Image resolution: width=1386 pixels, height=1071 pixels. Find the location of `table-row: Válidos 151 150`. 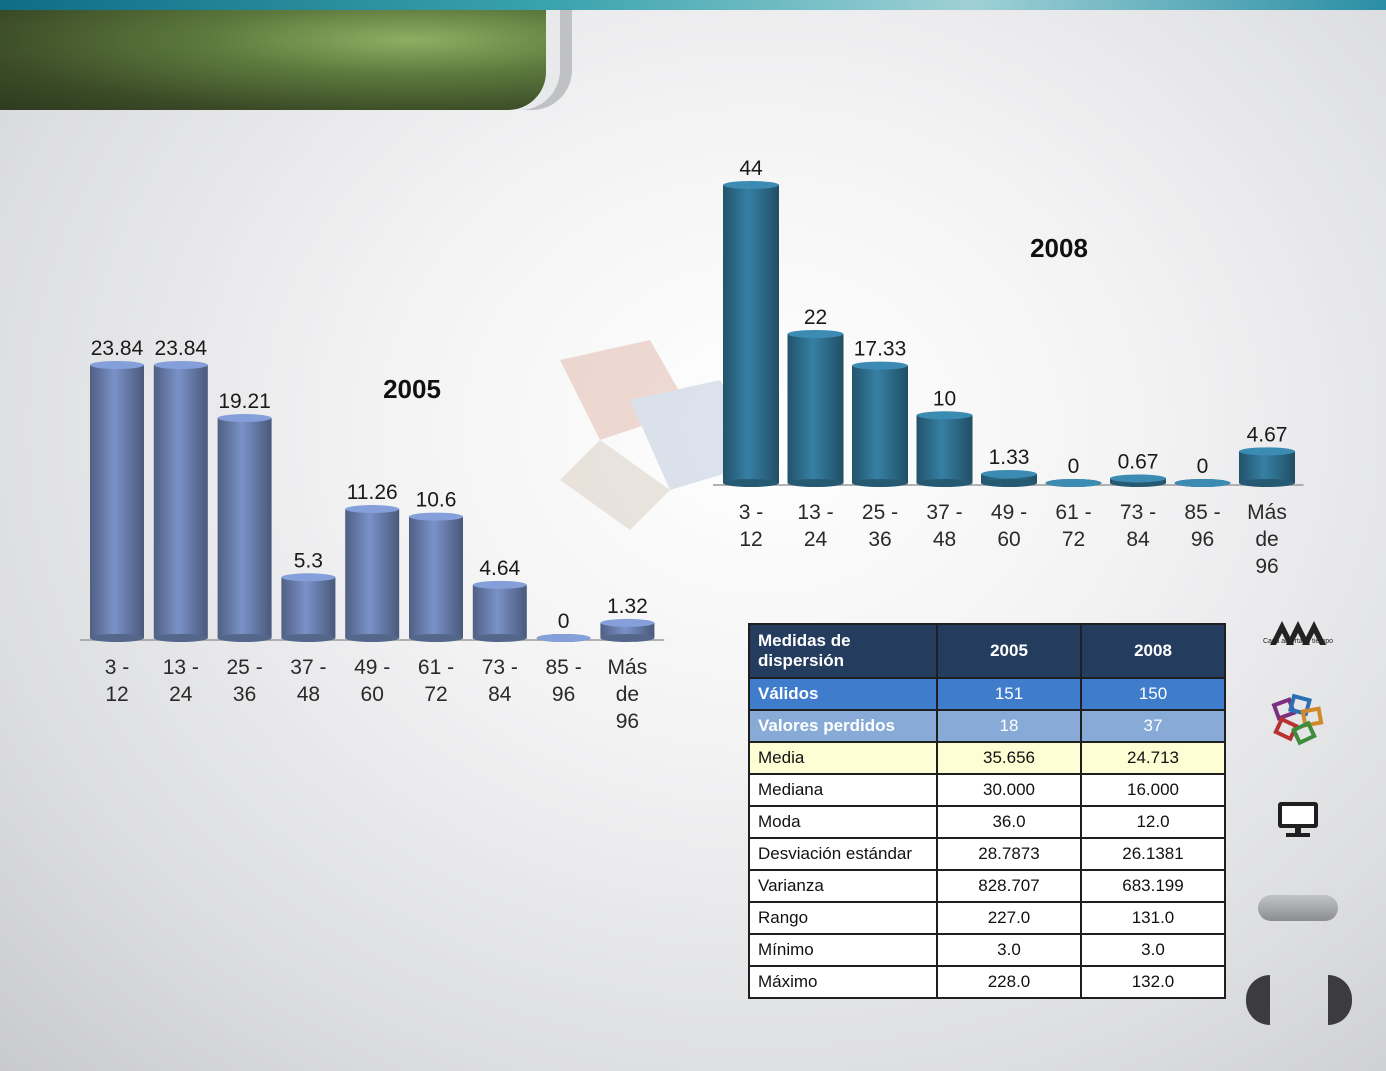

table-row: Válidos 151 150 is located at coordinates (987, 694).